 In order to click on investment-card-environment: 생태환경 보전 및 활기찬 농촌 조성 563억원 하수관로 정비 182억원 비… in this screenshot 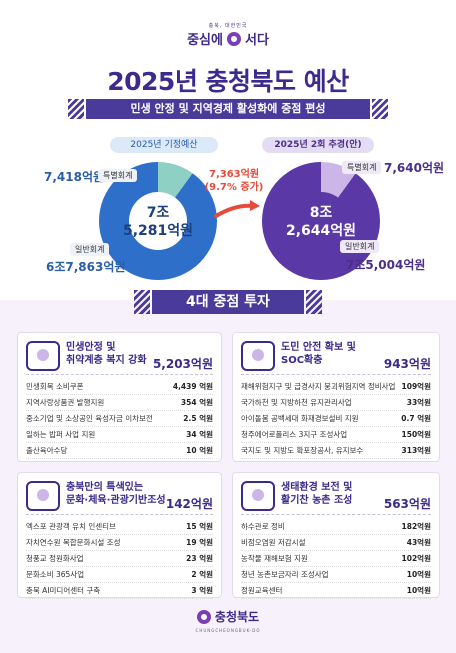, I will do `click(336, 535)`.